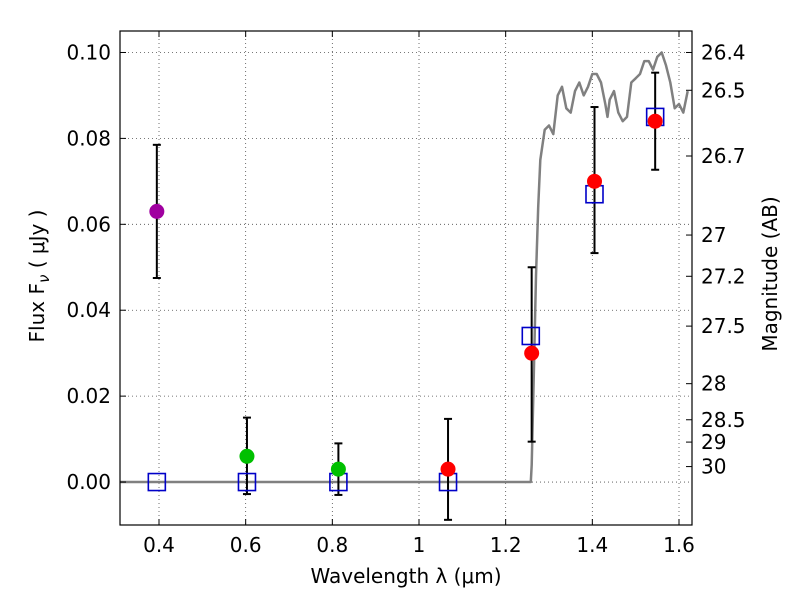 Image resolution: width=800 pixels, height=600 pixels. What do you see at coordinates (592, 545) in the screenshot?
I see `x-tick-label: 1.4` at bounding box center [592, 545].